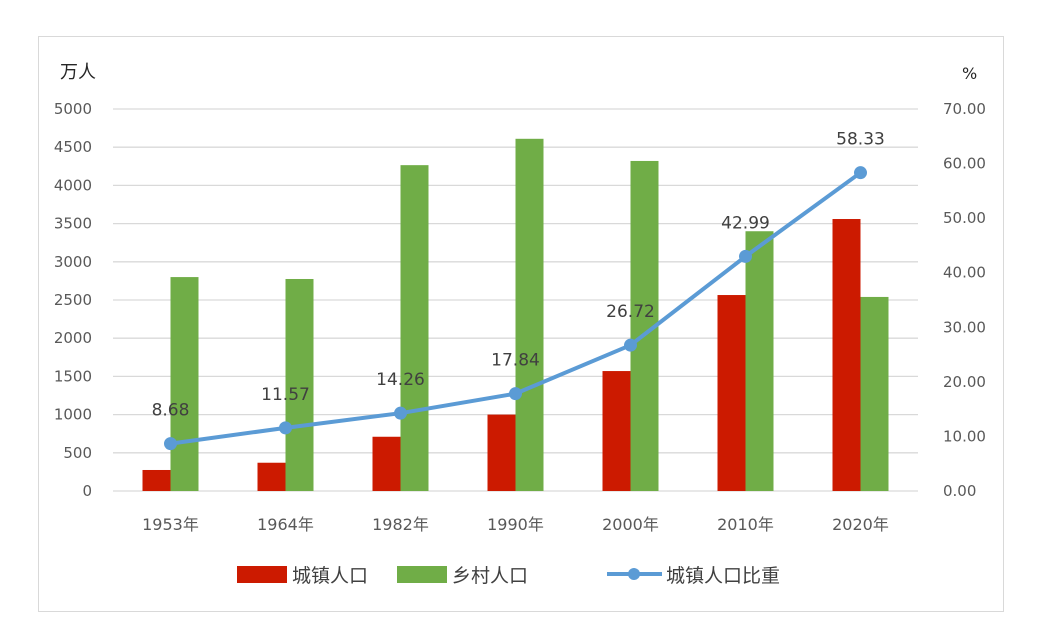 Image resolution: width=1042 pixels, height=644 pixels. I want to click on left-tick-label: 500, so click(77, 453).